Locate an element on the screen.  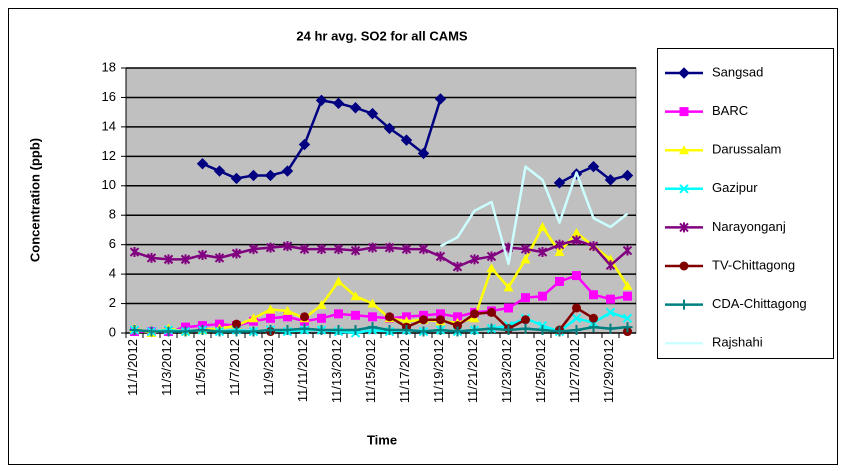
legend-label: TV-Chittagong is located at coordinates (753, 264).